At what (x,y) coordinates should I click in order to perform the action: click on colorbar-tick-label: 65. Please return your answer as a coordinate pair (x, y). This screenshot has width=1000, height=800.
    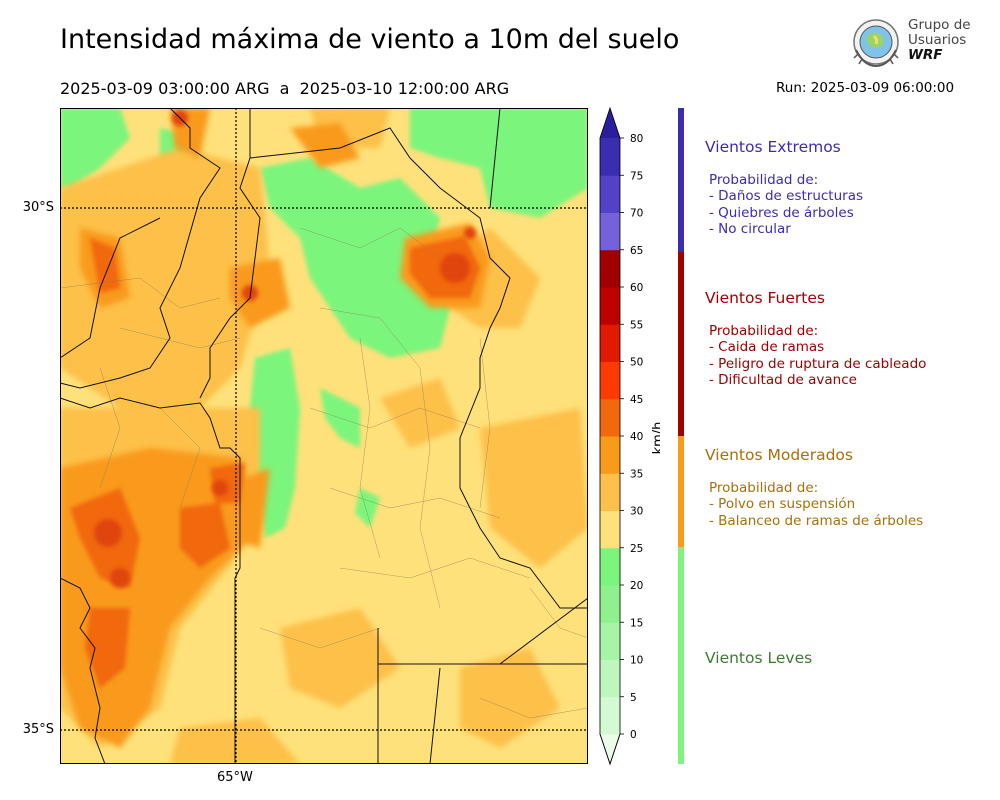
    Looking at the image, I should click on (636, 251).